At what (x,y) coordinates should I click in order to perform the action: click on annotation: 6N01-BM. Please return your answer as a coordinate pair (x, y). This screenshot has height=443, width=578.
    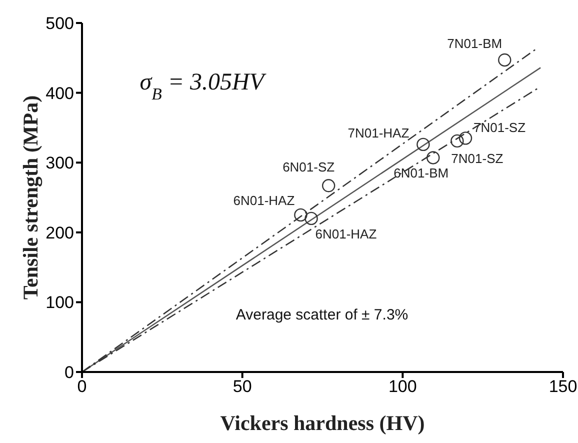
    Looking at the image, I should click on (421, 173).